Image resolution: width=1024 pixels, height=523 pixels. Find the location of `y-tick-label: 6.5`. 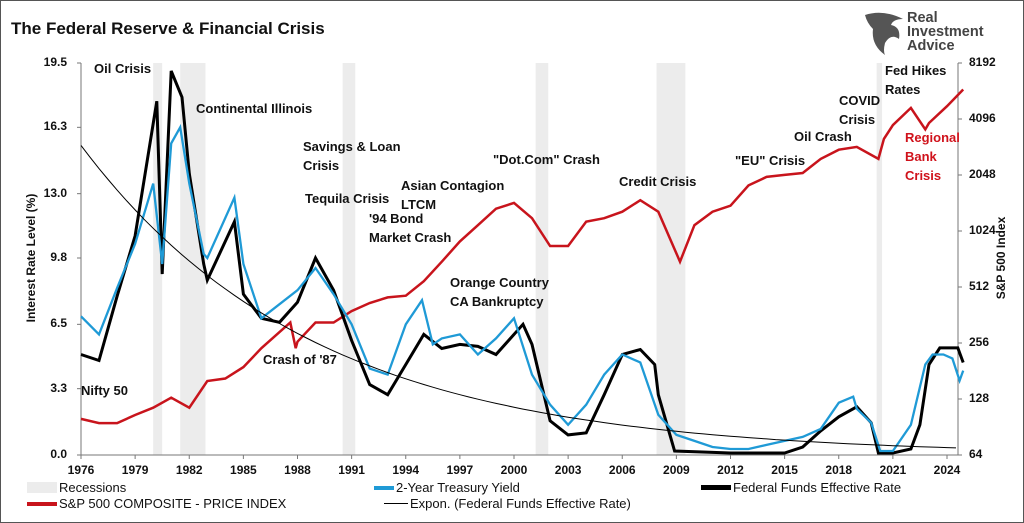

y-tick-label: 6.5 is located at coordinates (58, 323).